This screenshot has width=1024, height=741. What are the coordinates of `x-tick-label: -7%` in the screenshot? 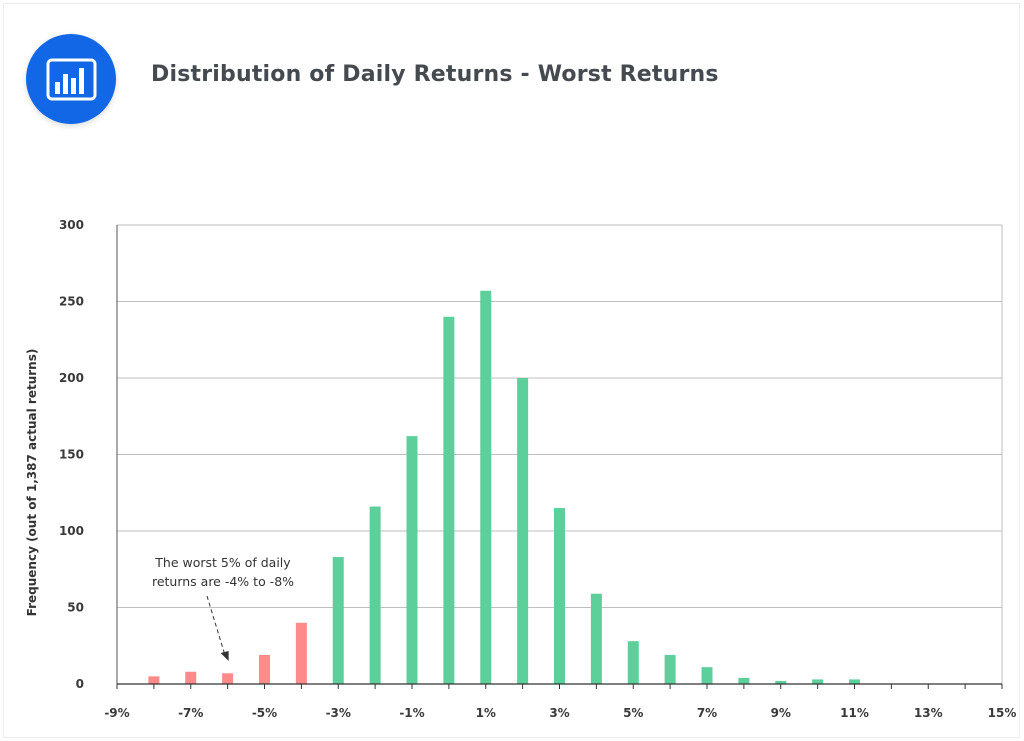 It's located at (190, 713).